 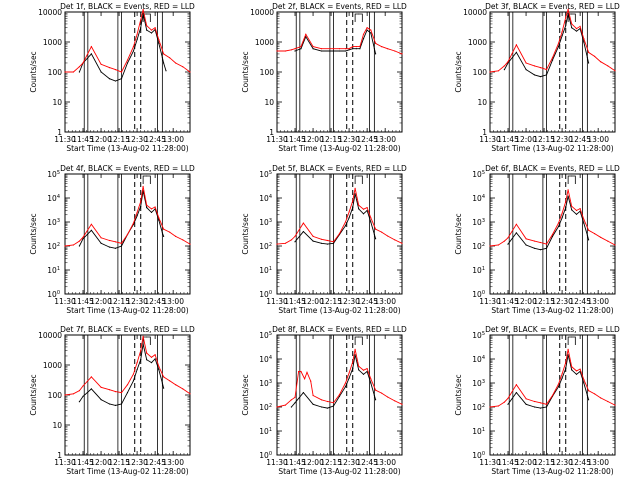 What do you see at coordinates (265, 383) in the screenshot?
I see `y-tick-label: 103` at bounding box center [265, 383].